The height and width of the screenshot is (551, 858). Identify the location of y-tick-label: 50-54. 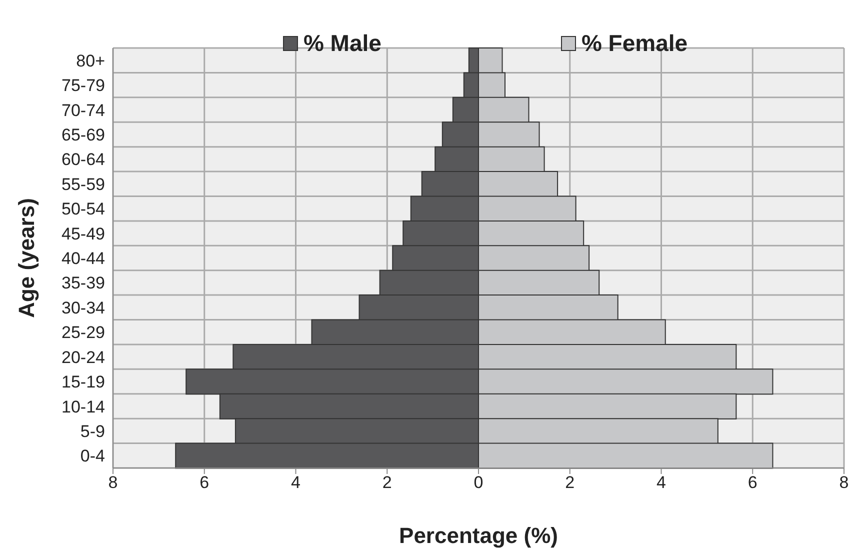
(83, 209).